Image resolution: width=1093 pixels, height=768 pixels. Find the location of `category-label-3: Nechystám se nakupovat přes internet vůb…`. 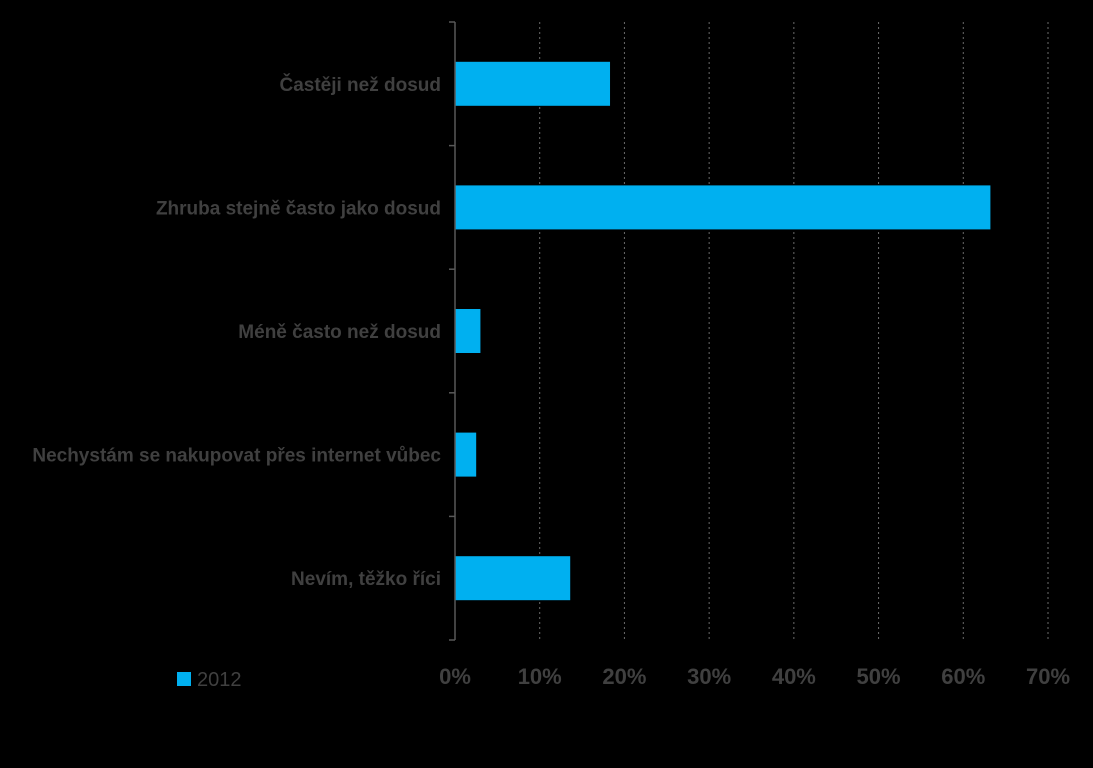

category-label-3: Nechystám se nakupovat přes internet vůb… is located at coordinates (236, 456).